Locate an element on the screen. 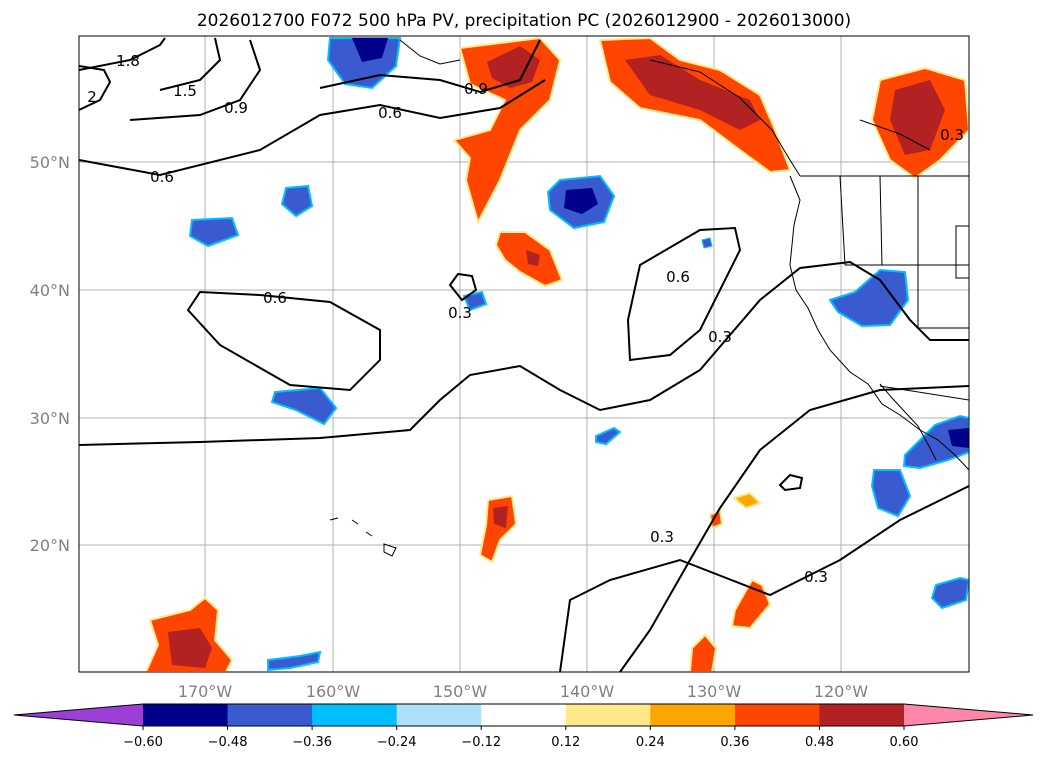 This screenshot has height=765, width=1047. lon-label-160w: 160°W is located at coordinates (333, 691).